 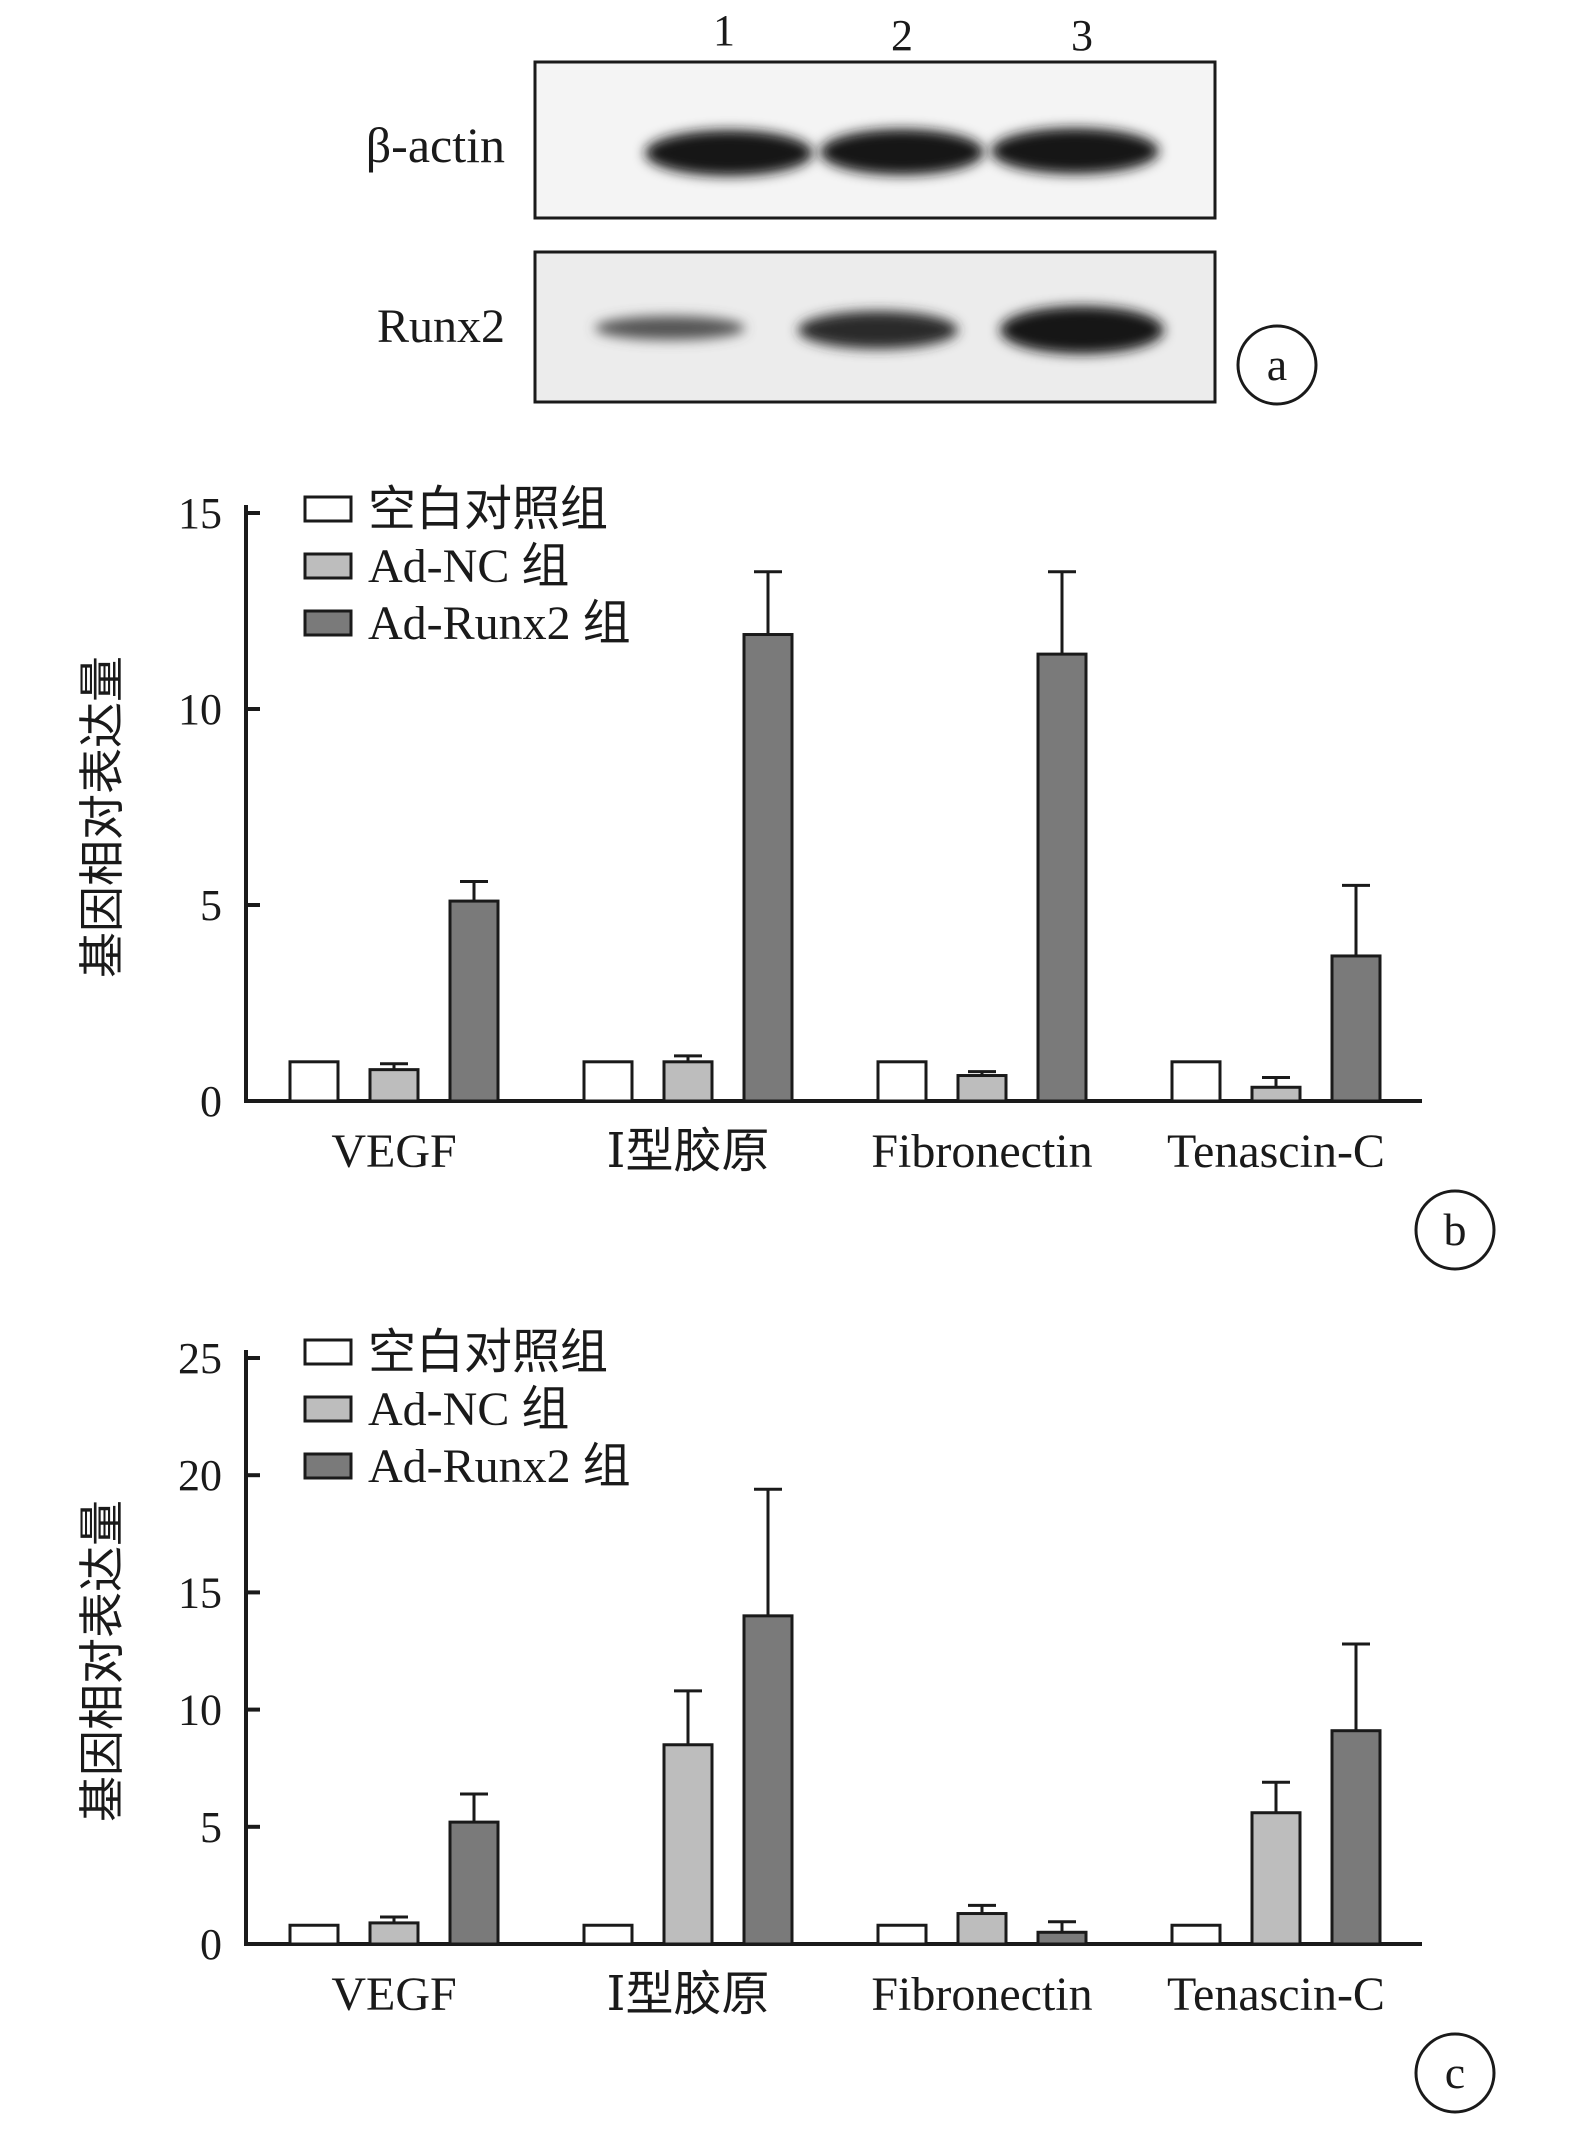 What do you see at coordinates (441, 326) in the screenshot?
I see `blot-row-label-runx2: Runx2` at bounding box center [441, 326].